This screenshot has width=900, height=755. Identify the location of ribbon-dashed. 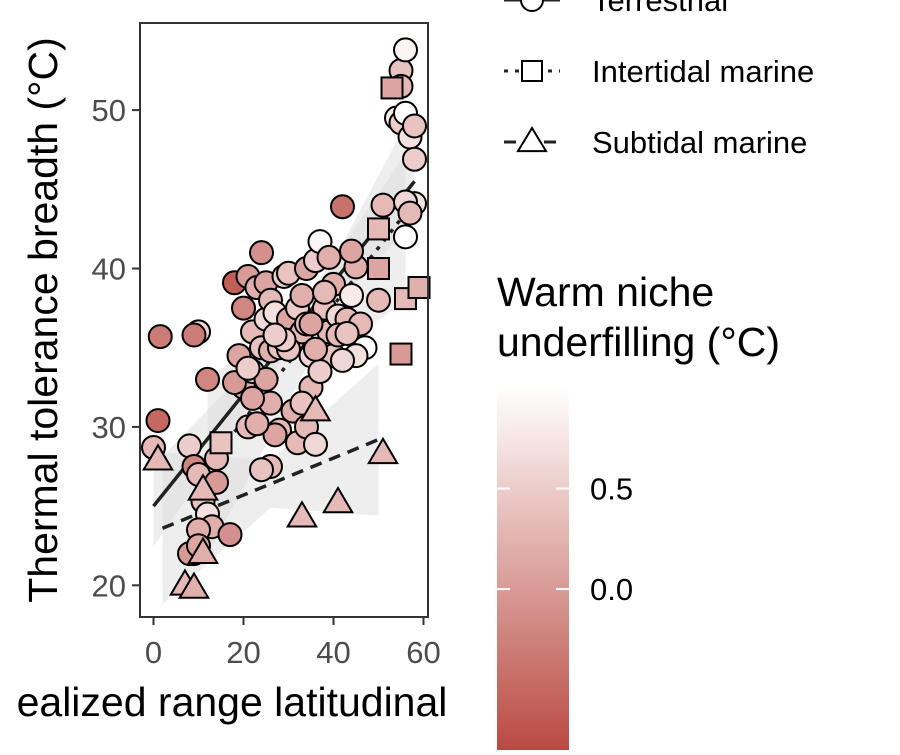
(270, 484).